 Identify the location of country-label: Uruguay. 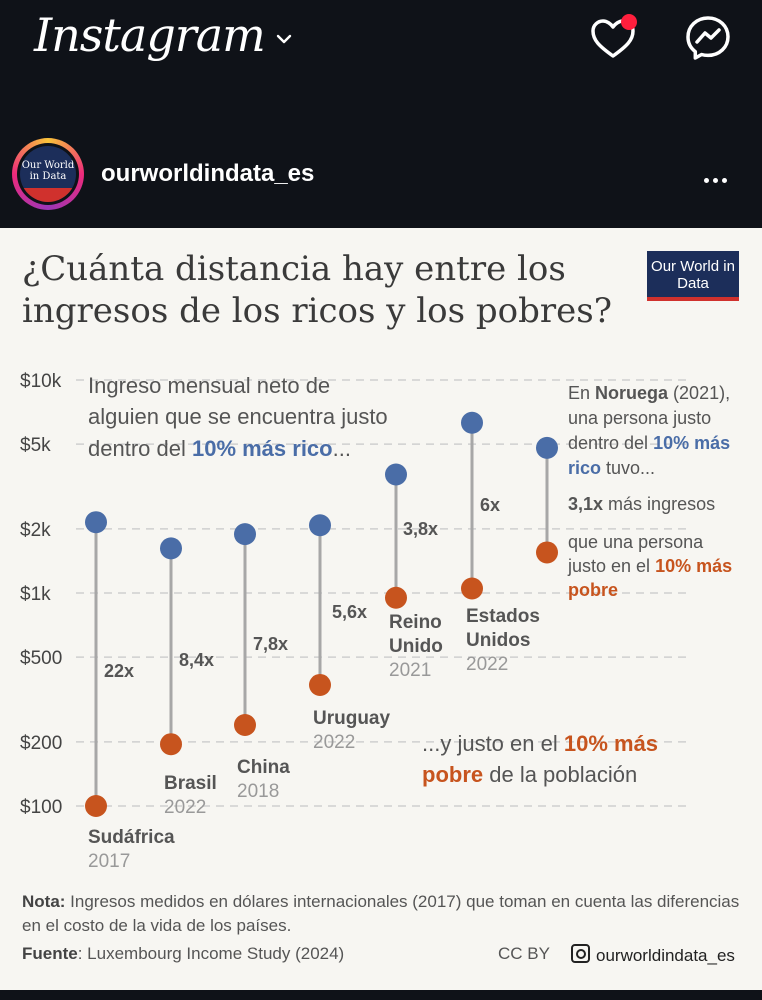
(352, 718).